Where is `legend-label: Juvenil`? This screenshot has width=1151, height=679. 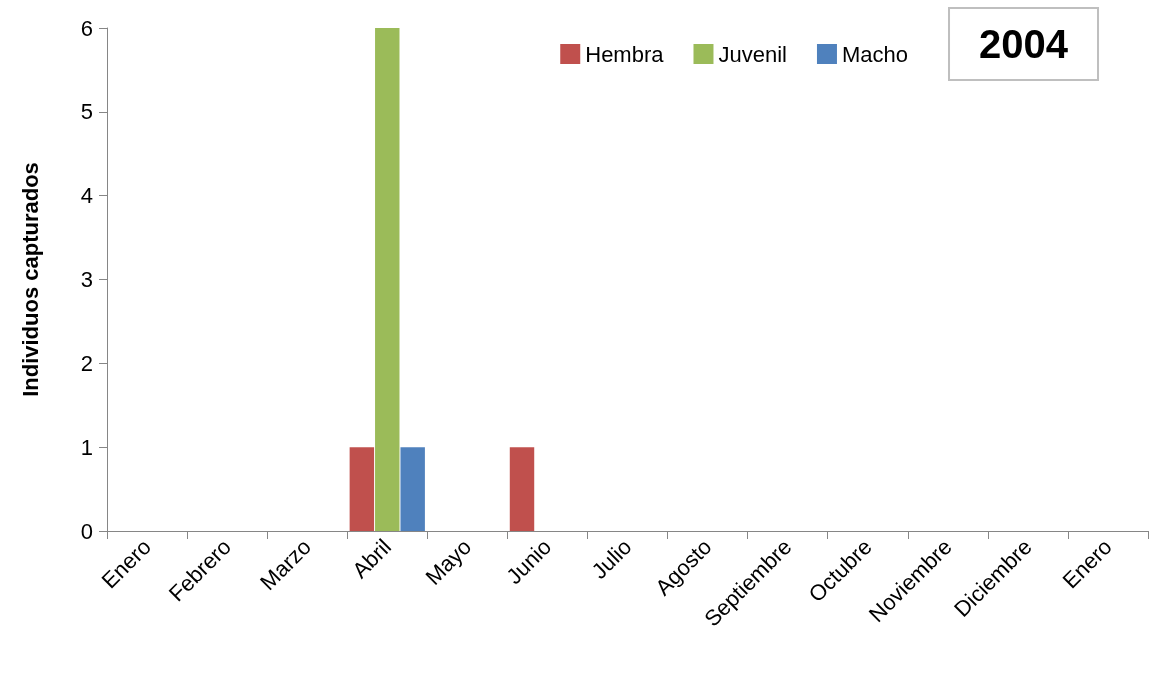 legend-label: Juvenil is located at coordinates (752, 54).